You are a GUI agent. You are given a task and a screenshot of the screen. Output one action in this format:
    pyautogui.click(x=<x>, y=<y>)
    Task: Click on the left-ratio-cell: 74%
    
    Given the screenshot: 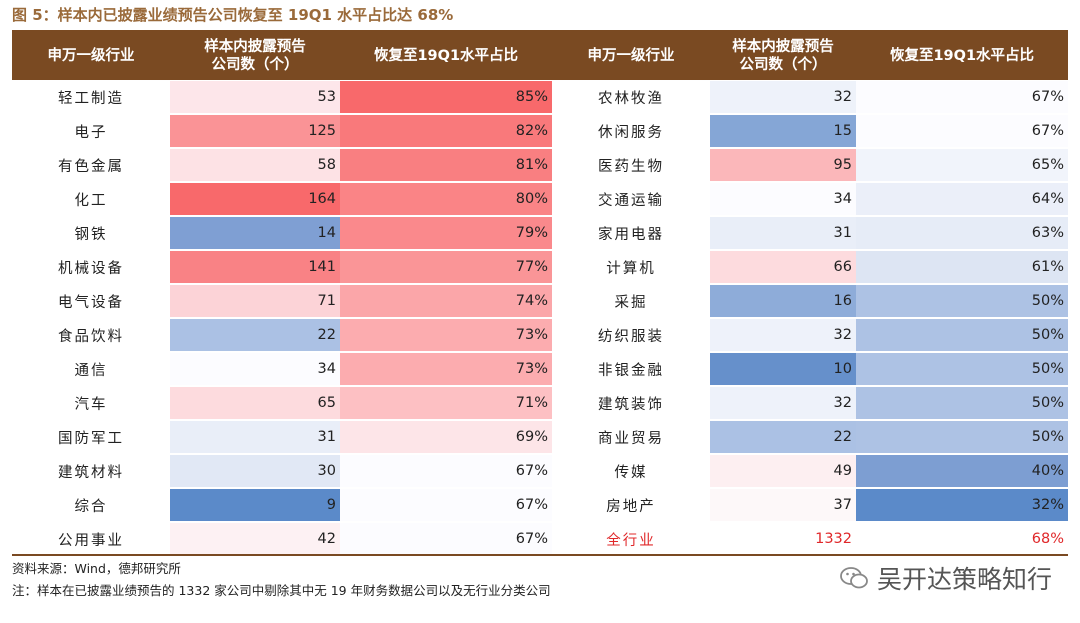 What is the action you would take?
    pyautogui.click(x=446, y=301)
    